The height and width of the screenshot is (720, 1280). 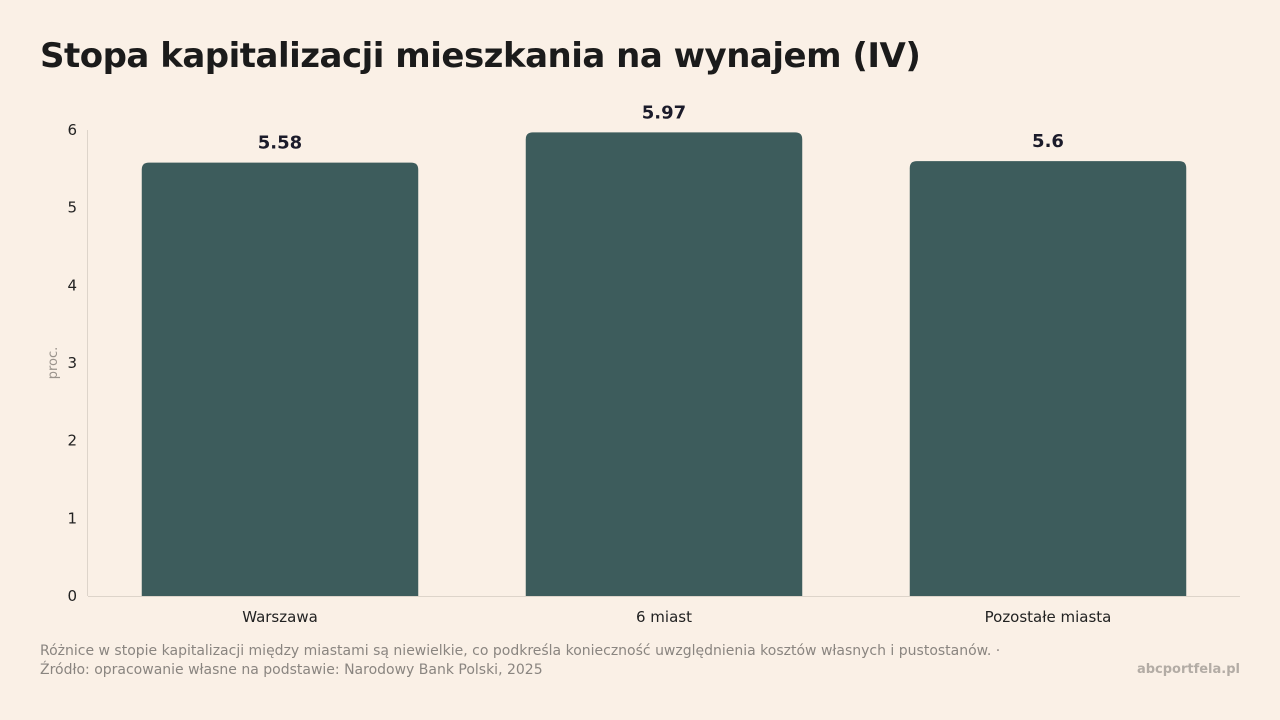 I want to click on x-tick-label: Pozostałe miasta, so click(x=1048, y=617).